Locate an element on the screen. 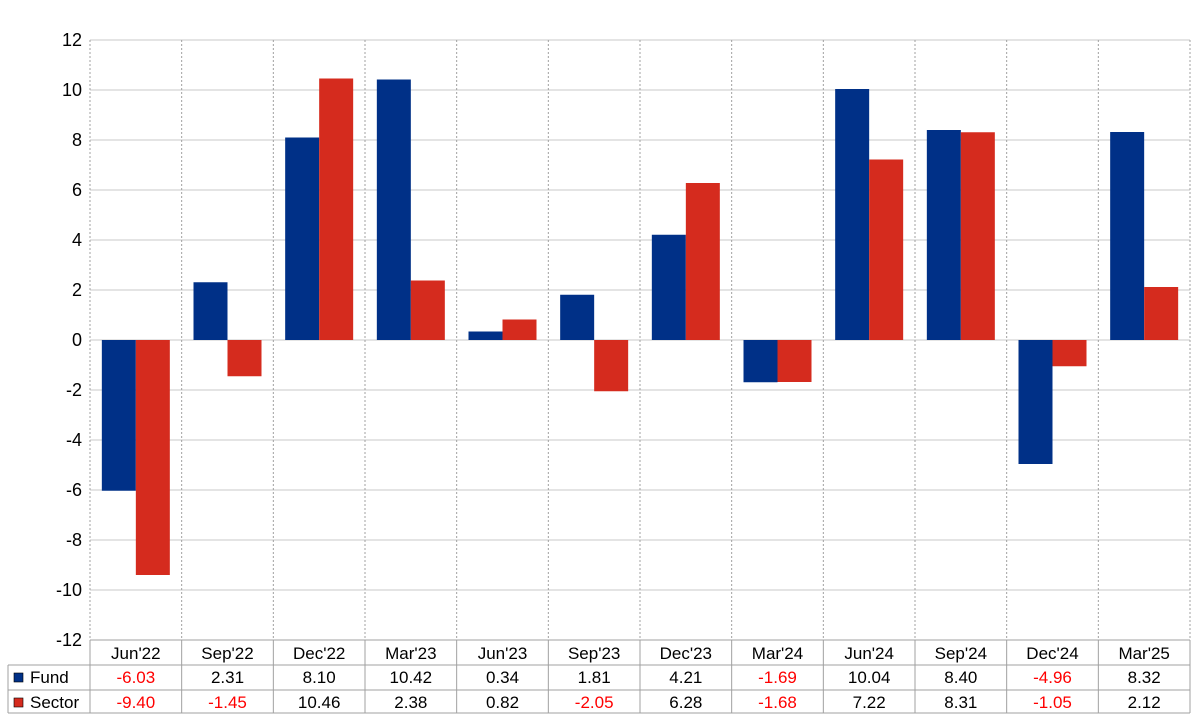 The height and width of the screenshot is (720, 1200). category-label: Mar'25 is located at coordinates (1143, 653).